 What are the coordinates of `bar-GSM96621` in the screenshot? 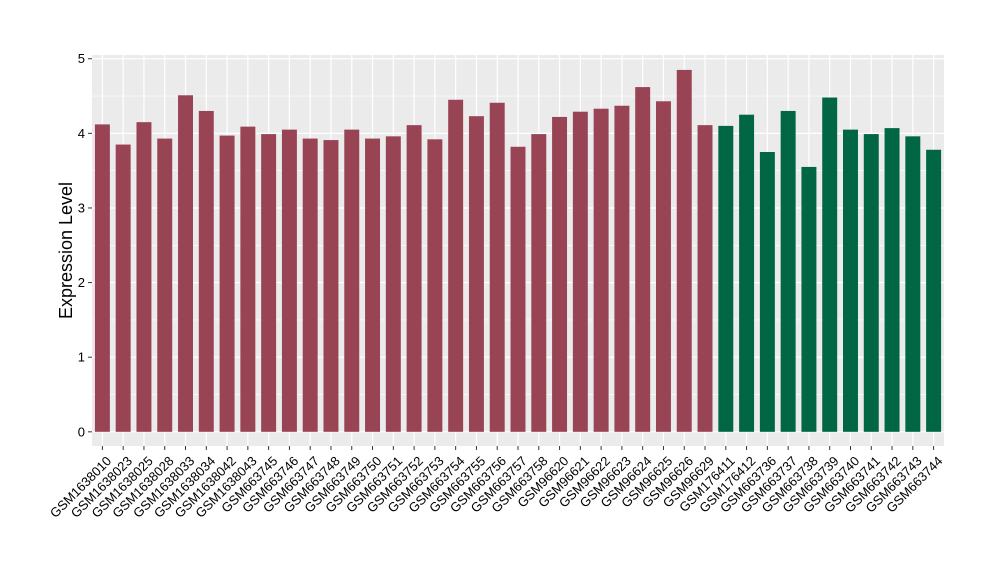 It's located at (580, 271).